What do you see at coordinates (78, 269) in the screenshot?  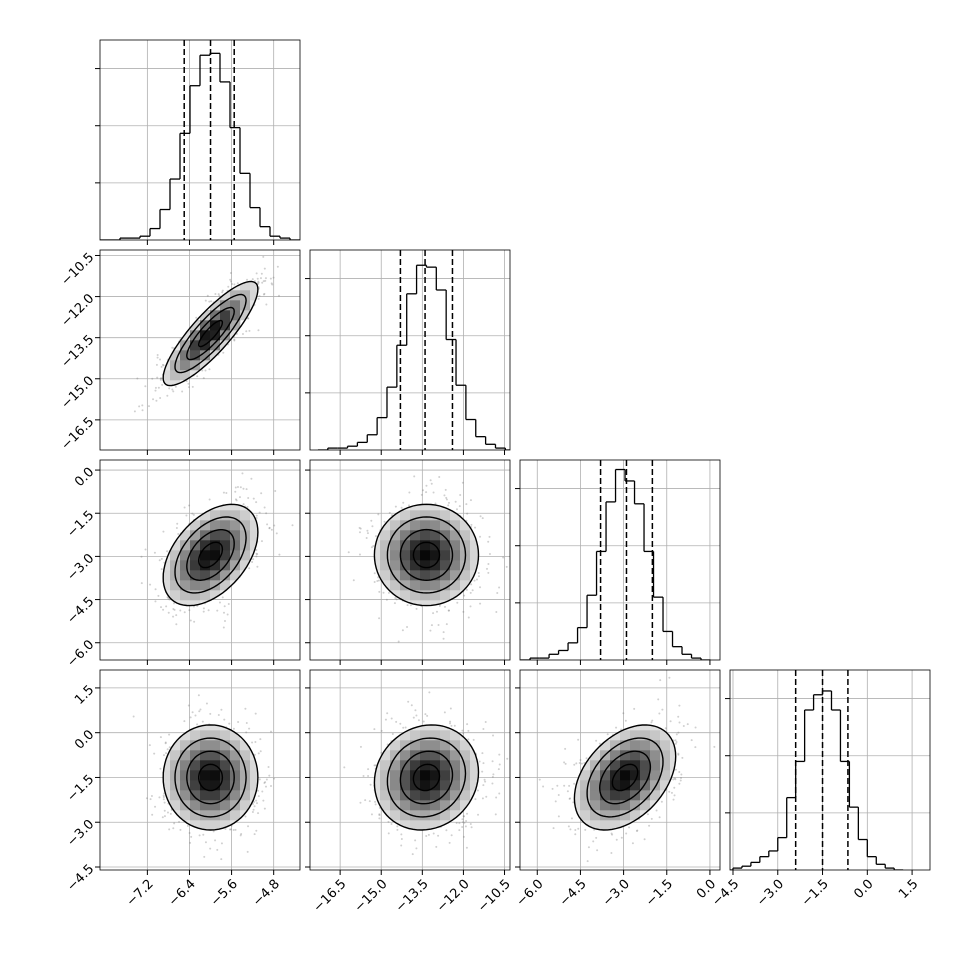 I see `y-tick-label: −10.5` at bounding box center [78, 269].